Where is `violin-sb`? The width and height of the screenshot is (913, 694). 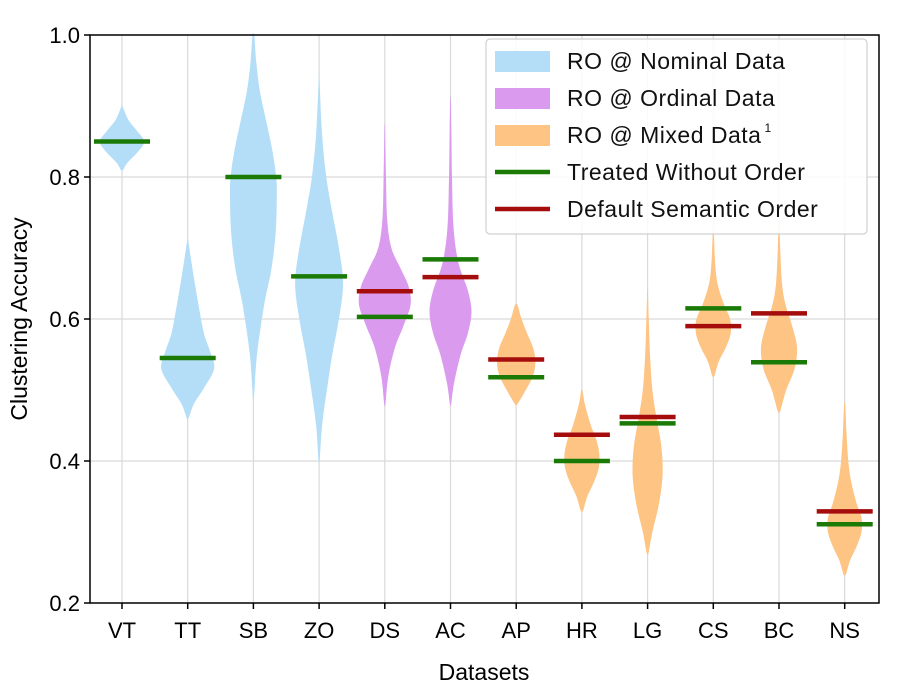 violin-sb is located at coordinates (253, 216).